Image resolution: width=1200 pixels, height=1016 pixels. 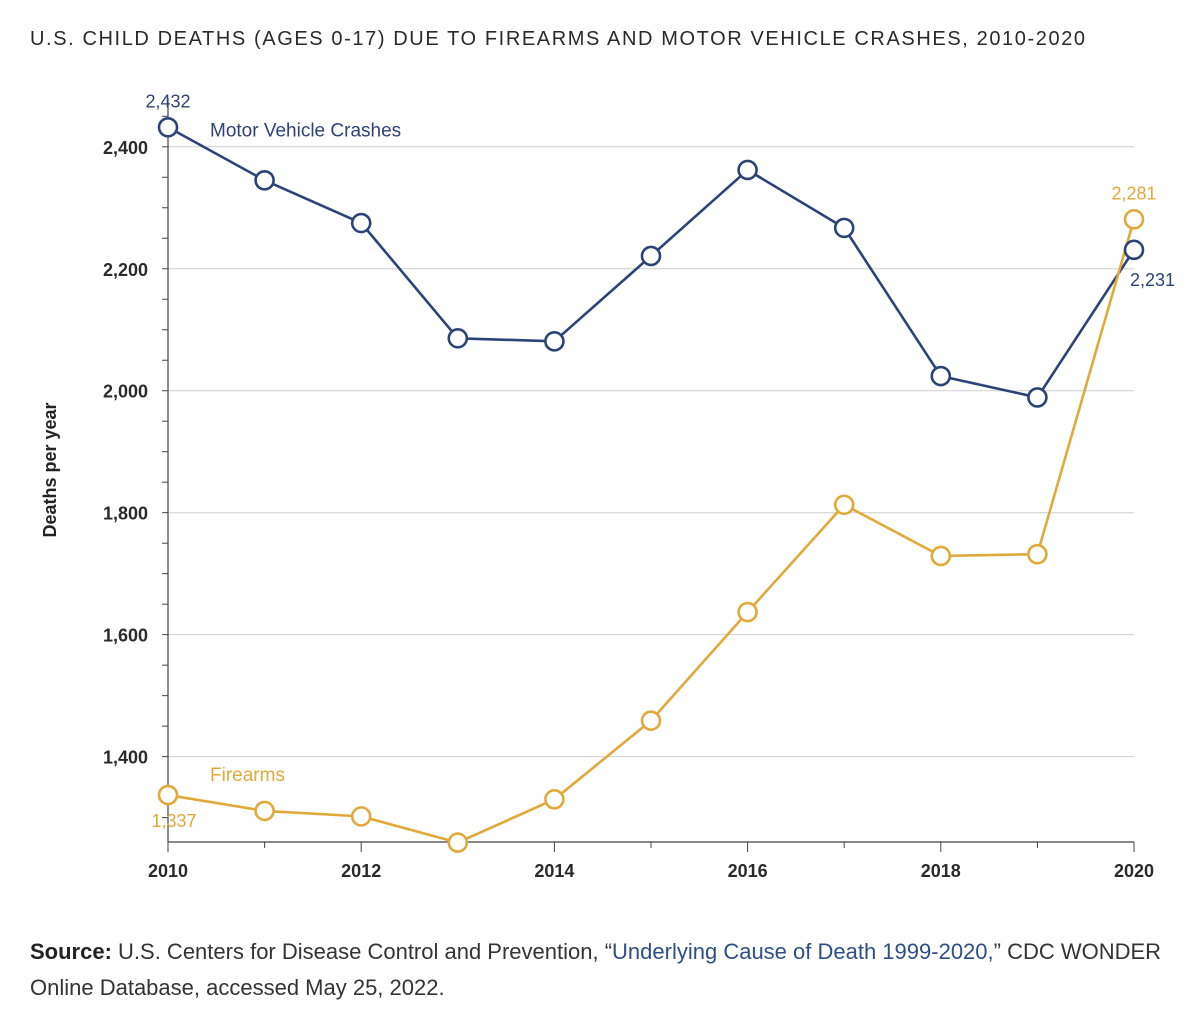 What do you see at coordinates (941, 871) in the screenshot?
I see `x-tick-label: 2018` at bounding box center [941, 871].